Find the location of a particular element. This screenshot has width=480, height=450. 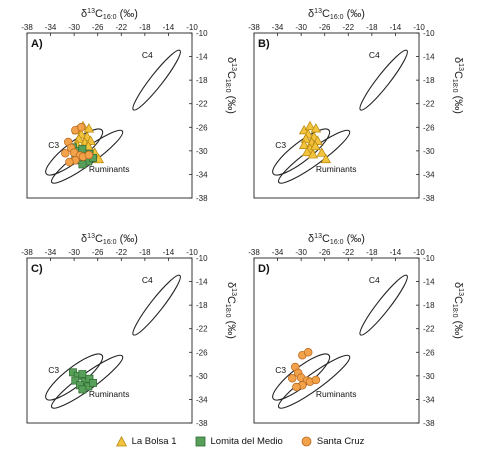

region-ellipse-c3 is located at coordinates (301, 152).